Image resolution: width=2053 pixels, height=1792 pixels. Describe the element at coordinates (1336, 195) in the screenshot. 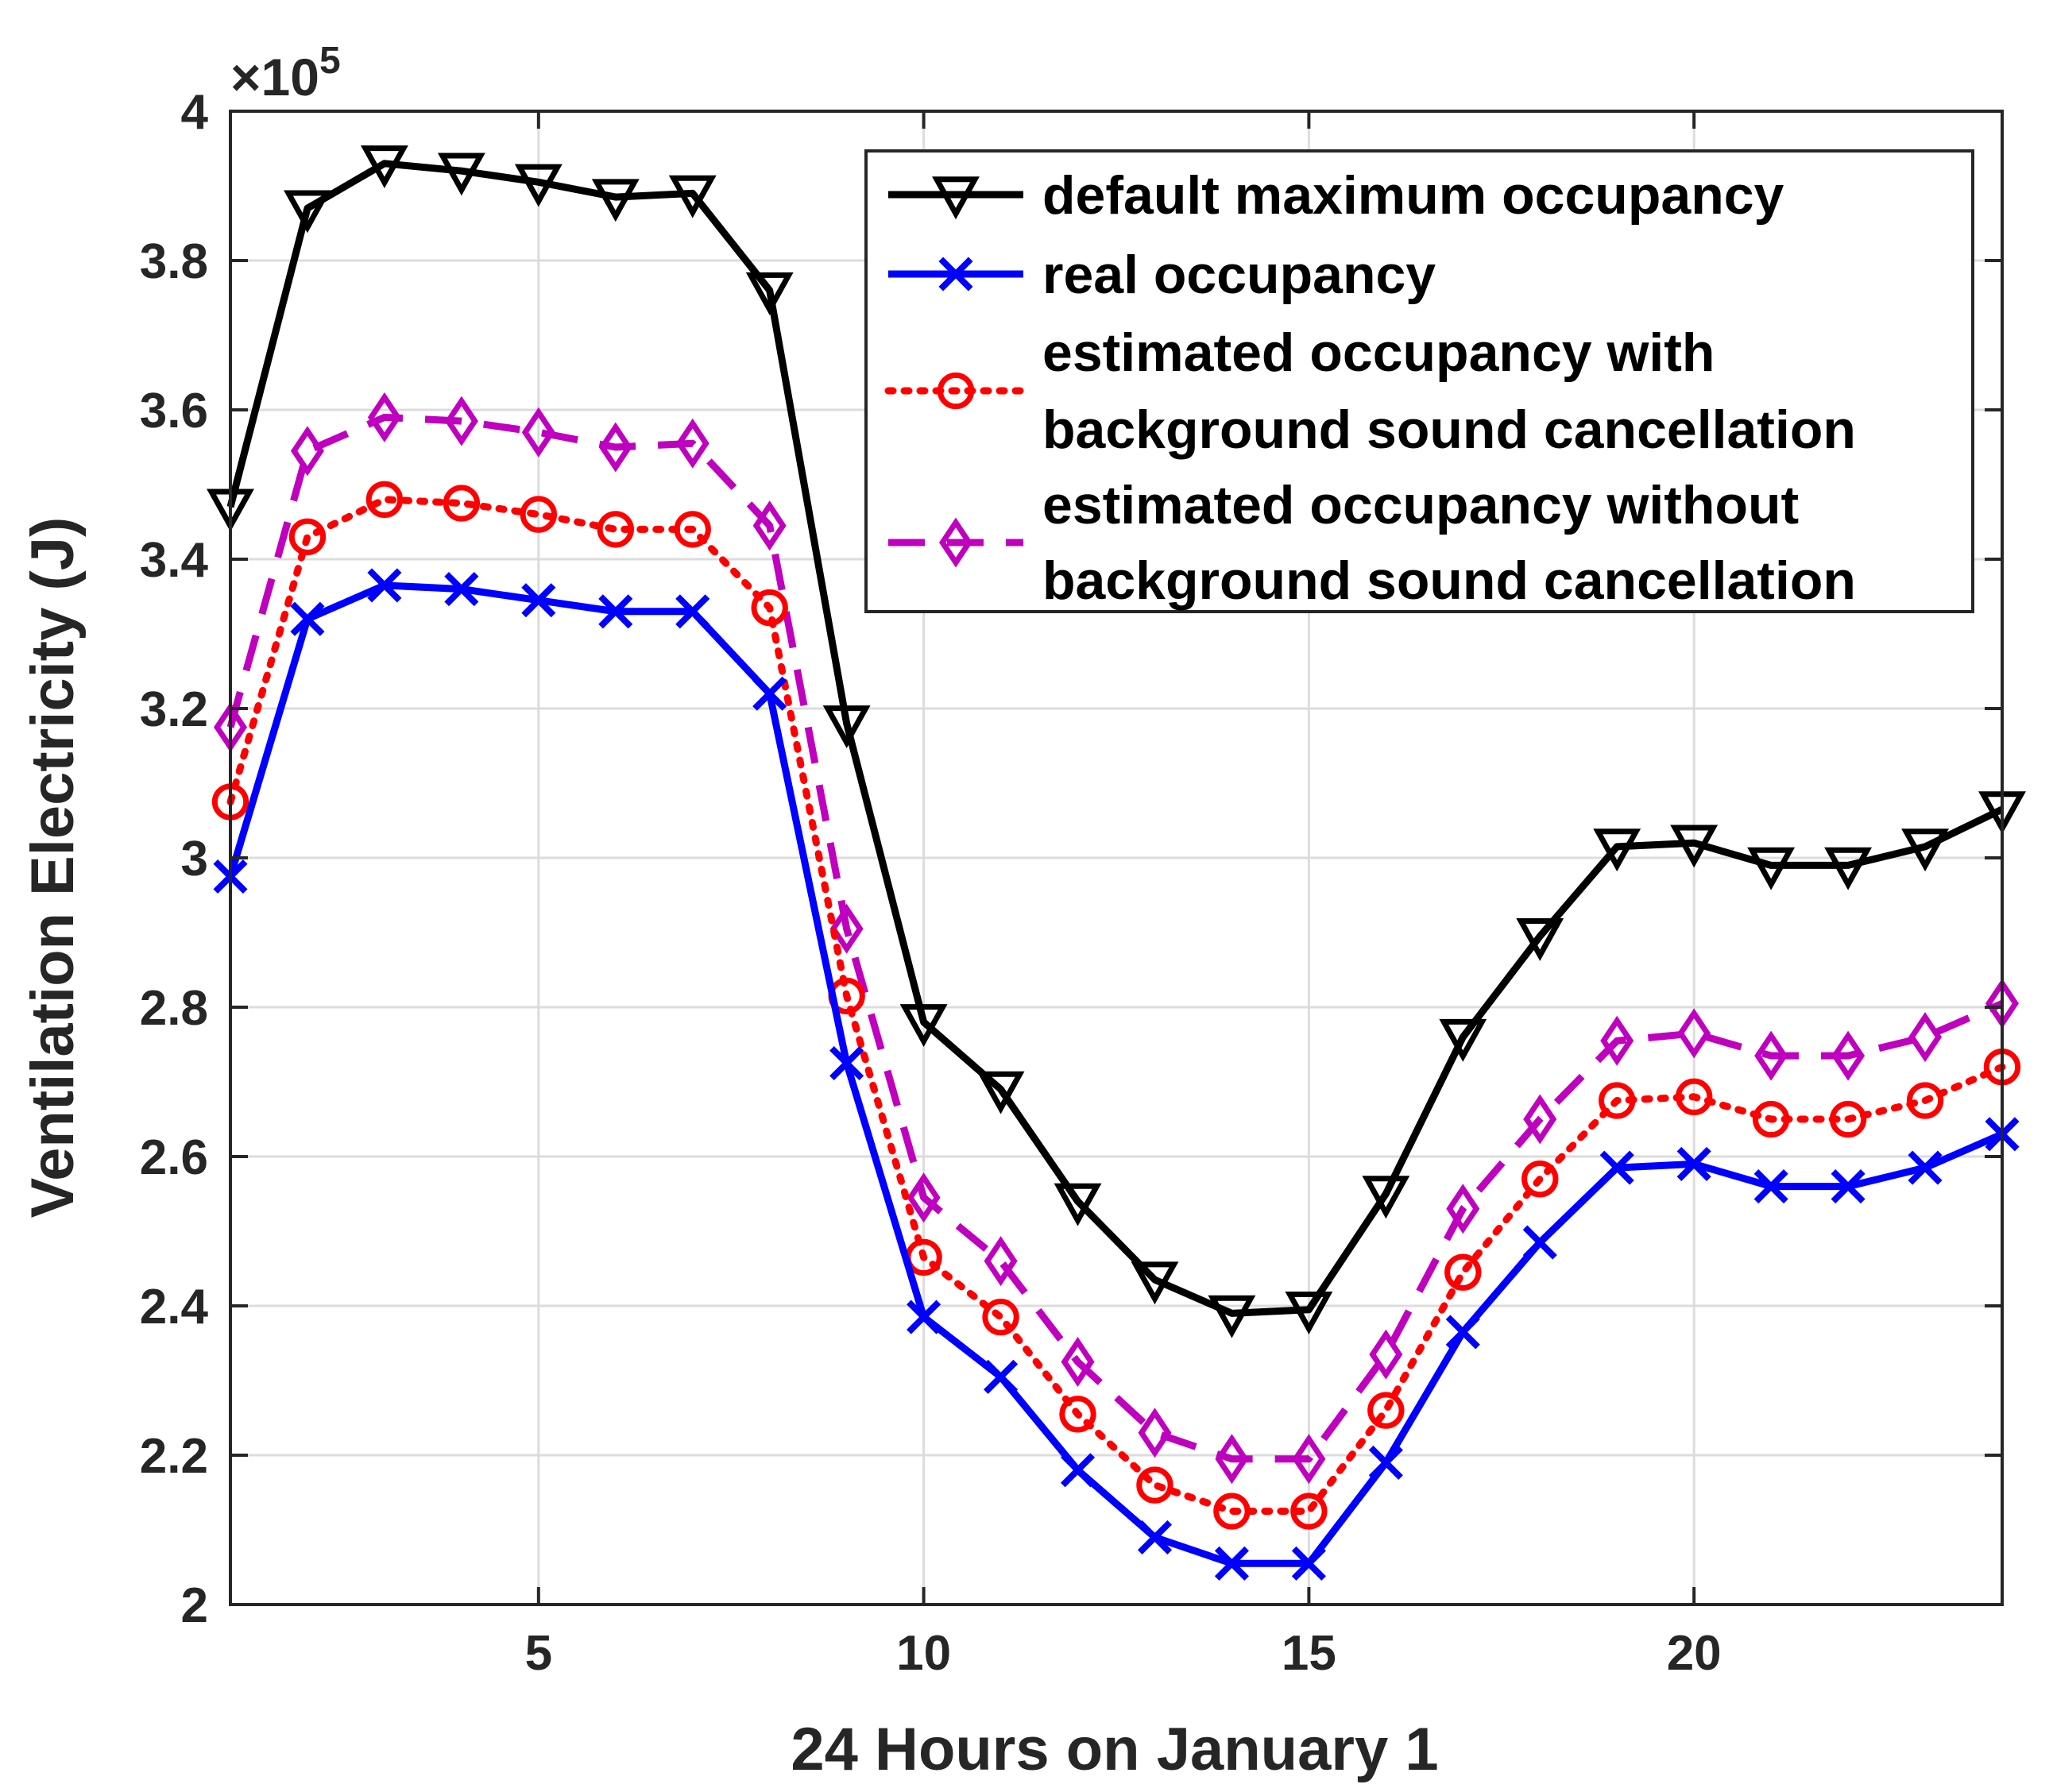

I see `legend-entry-0: default maximum occupancy` at that location.